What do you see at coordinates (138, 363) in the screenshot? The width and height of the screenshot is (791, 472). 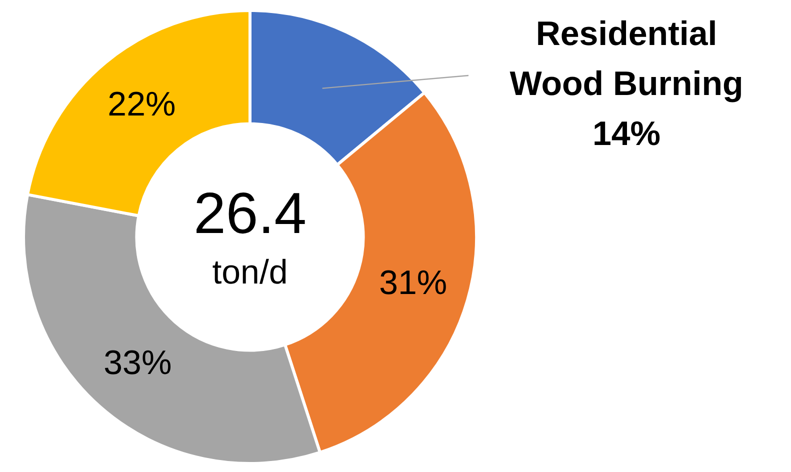 I see `data-label: 33%` at bounding box center [138, 363].